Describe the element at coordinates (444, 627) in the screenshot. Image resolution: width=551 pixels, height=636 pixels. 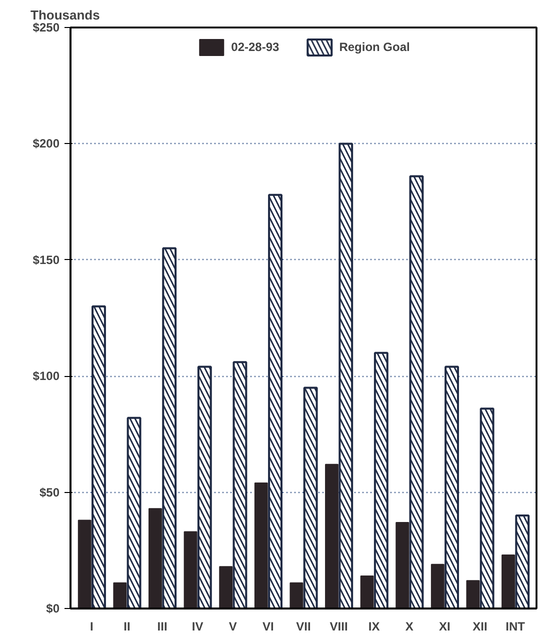
I see `x-tick-label: XI` at that location.